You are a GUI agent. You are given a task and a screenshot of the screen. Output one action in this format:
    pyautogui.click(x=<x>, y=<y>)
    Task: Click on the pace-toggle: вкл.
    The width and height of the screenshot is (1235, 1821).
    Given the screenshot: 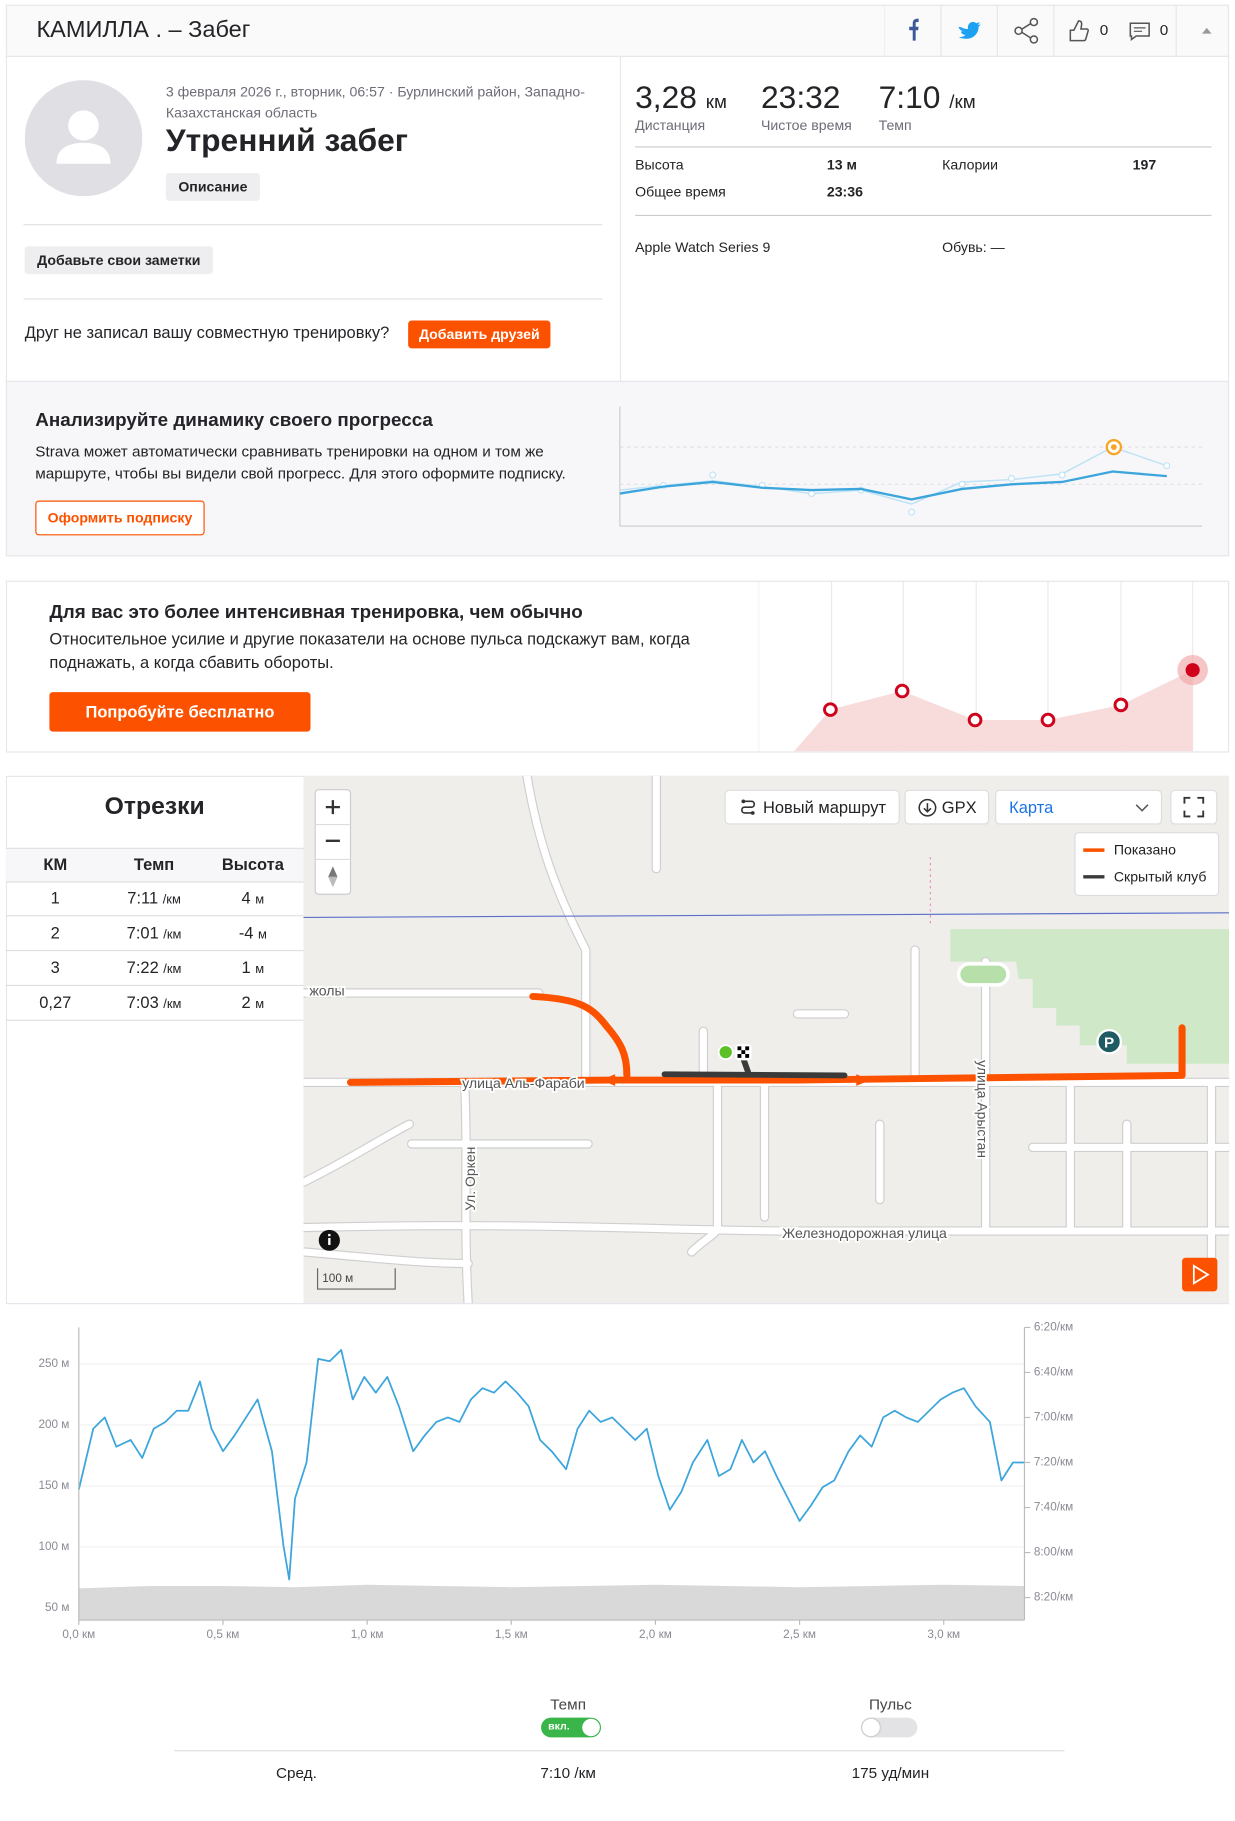 What is the action you would take?
    pyautogui.click(x=571, y=1727)
    